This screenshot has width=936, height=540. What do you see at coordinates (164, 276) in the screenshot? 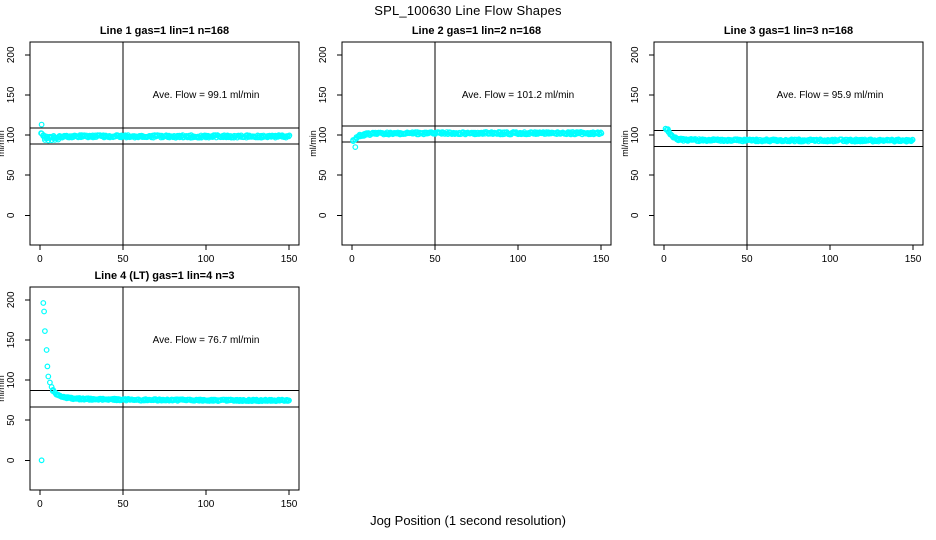
I see `subplot-title: Line 4 (LT) gas=1 lin=4 n=3` at bounding box center [164, 276].